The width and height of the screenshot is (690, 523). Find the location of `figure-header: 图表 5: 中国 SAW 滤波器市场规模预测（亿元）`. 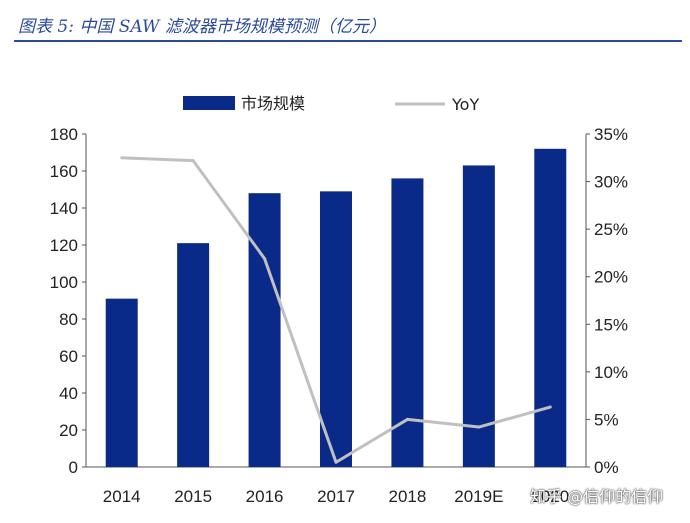

figure-header: 图表 5: 中国 SAW 滤波器市场规模预测（亿元） is located at coordinates (348, 25).